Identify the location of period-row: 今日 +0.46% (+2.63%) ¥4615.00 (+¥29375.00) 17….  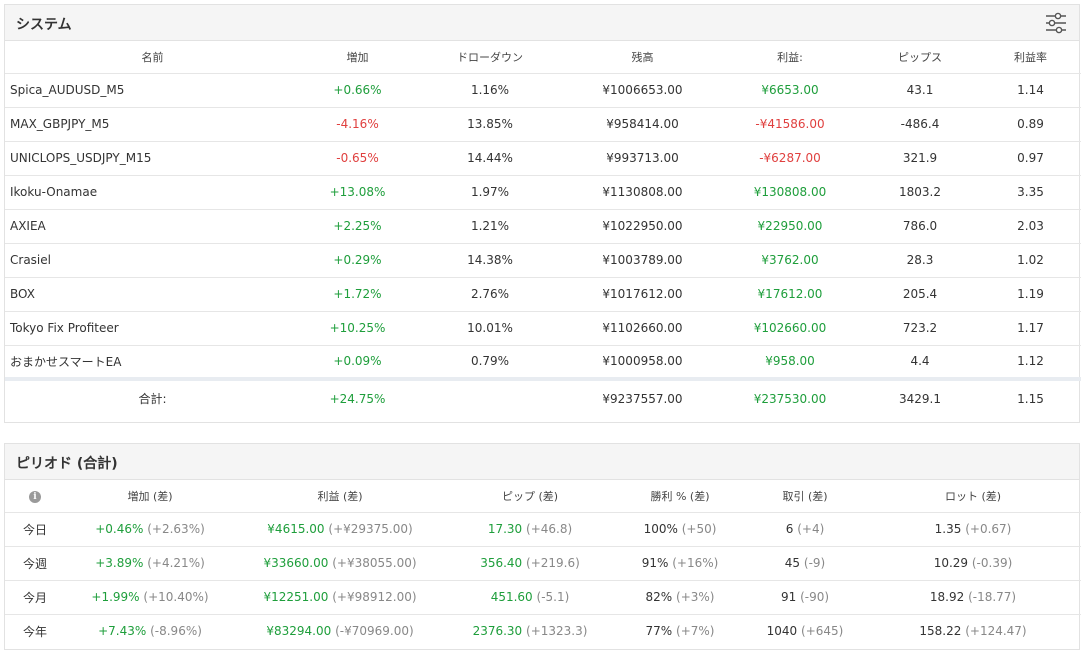
(543, 529).